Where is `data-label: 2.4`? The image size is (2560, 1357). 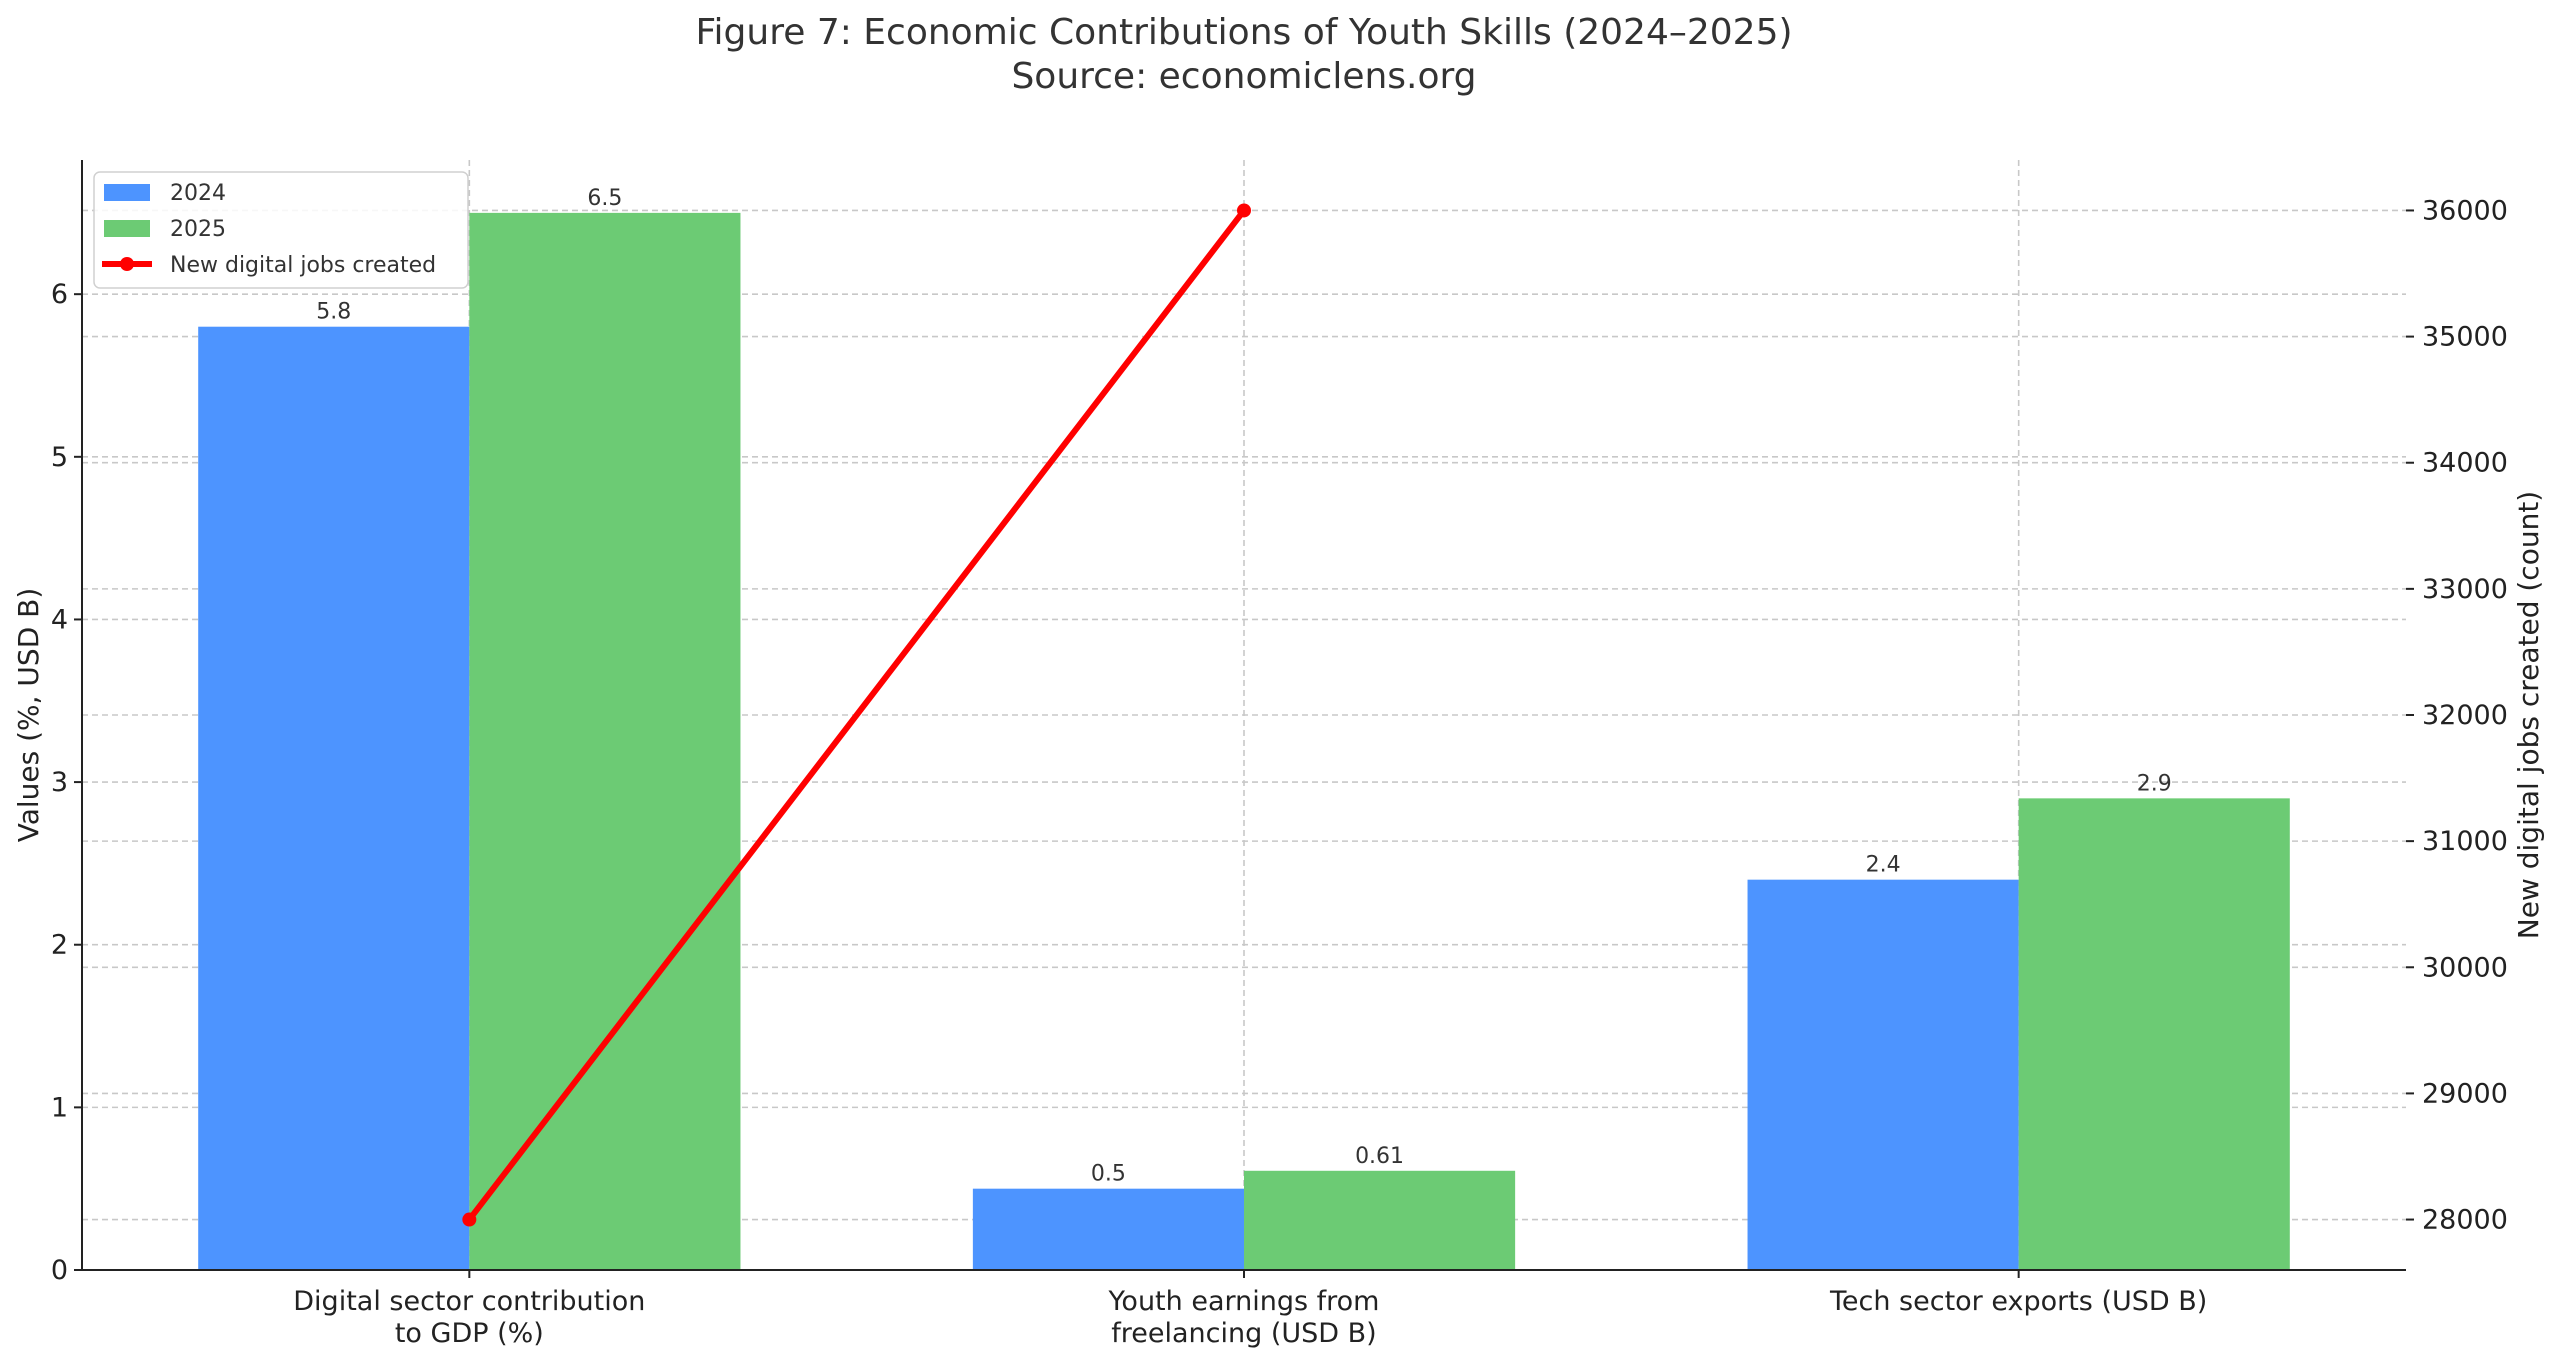 data-label: 2.4 is located at coordinates (1883, 865).